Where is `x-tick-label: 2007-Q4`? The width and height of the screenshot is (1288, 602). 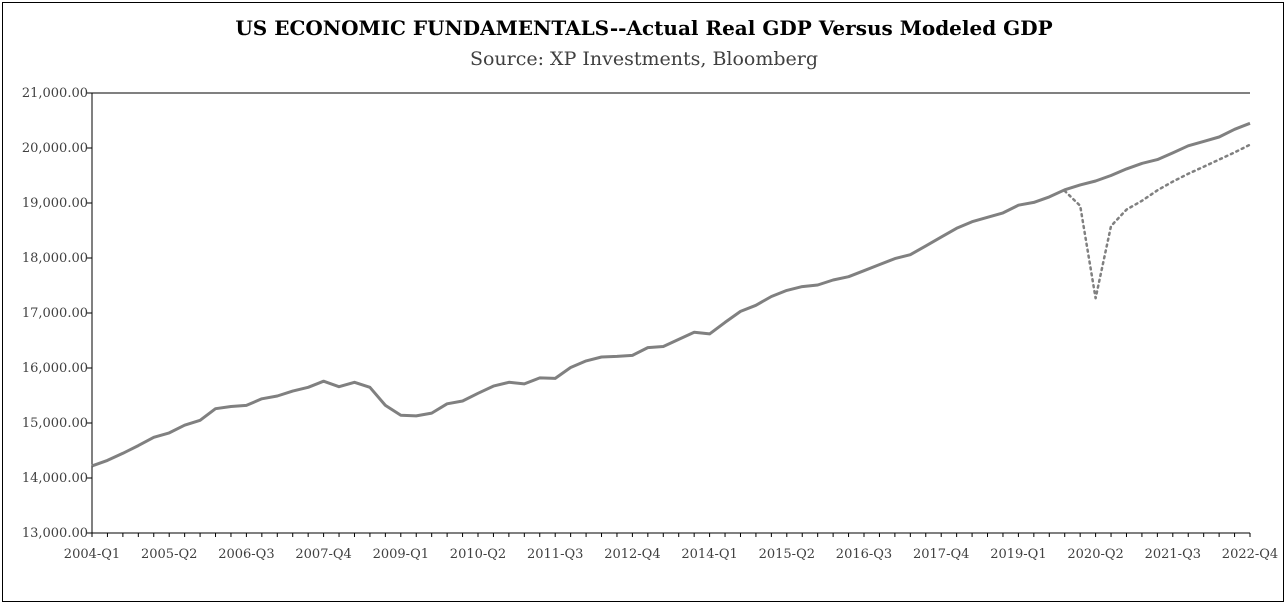 x-tick-label: 2007-Q4 is located at coordinates (323, 554).